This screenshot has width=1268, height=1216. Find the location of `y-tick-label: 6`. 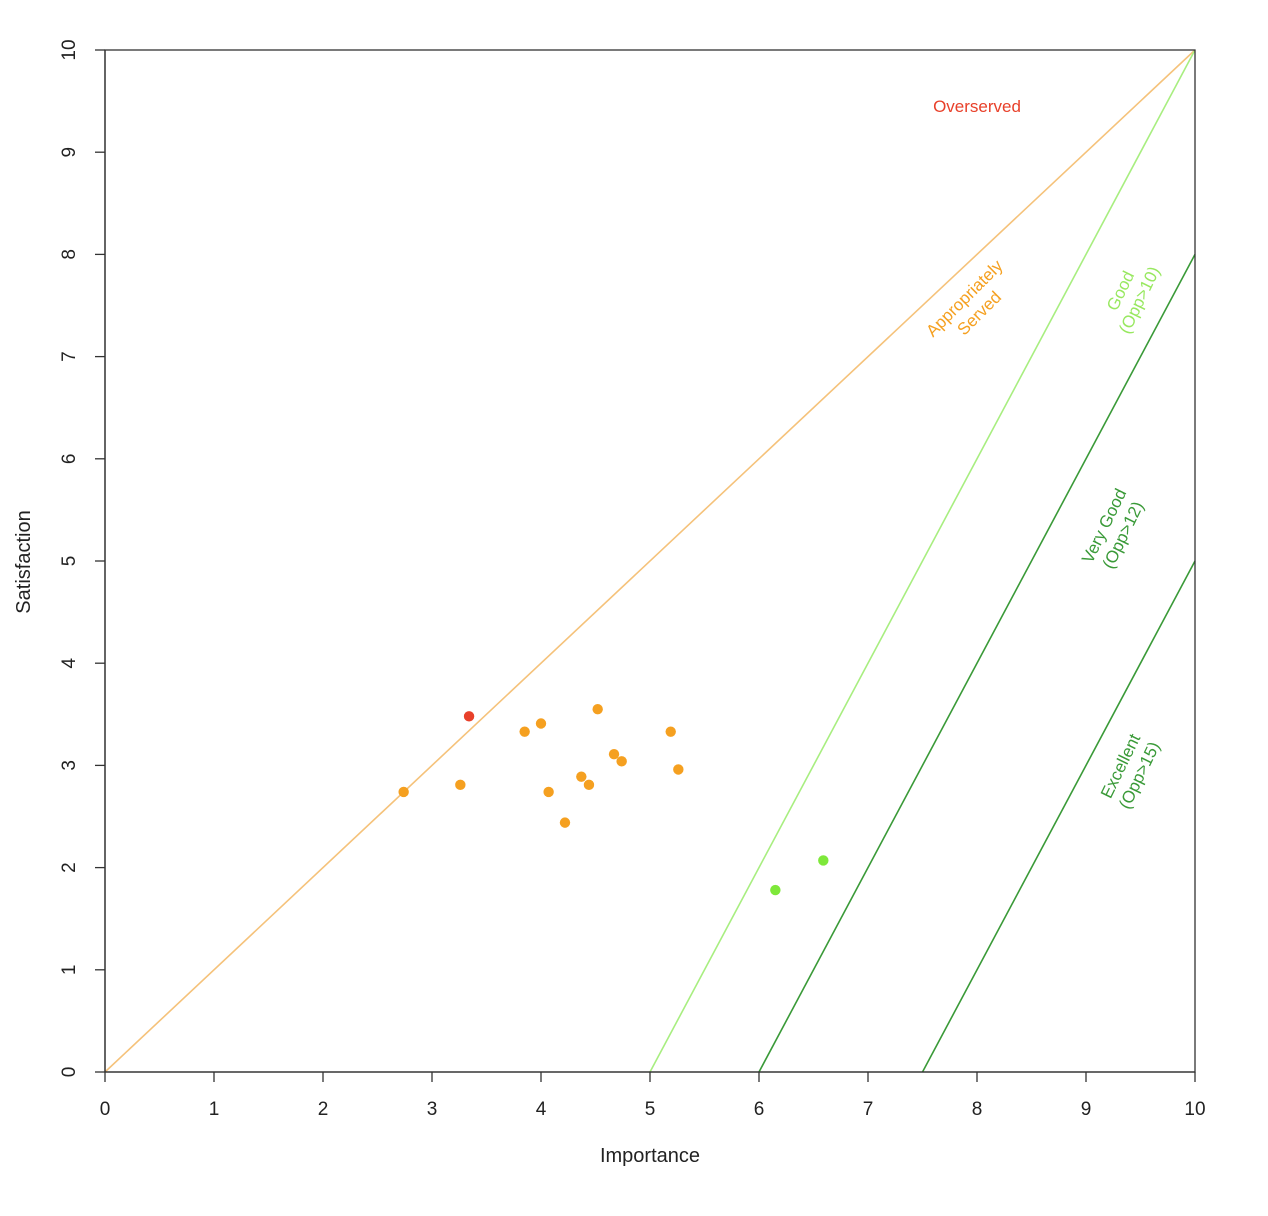

y-tick-label: 6 is located at coordinates (69, 459).